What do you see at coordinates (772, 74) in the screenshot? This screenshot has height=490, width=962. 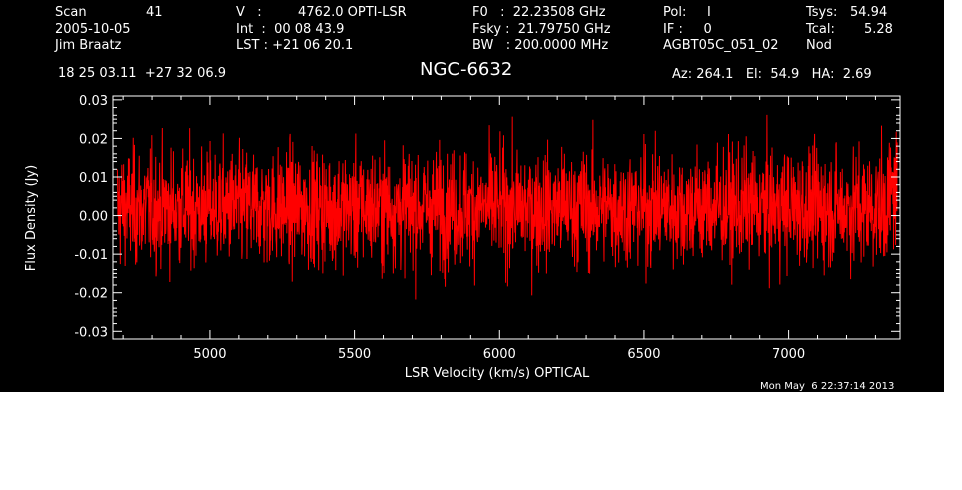 I see `az-el-ha: Az: 264.1 El: 54.9 HA: 2.69` at bounding box center [772, 74].